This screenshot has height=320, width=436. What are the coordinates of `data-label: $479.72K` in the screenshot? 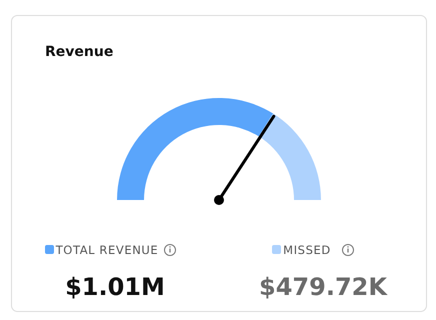 It's located at (323, 287).